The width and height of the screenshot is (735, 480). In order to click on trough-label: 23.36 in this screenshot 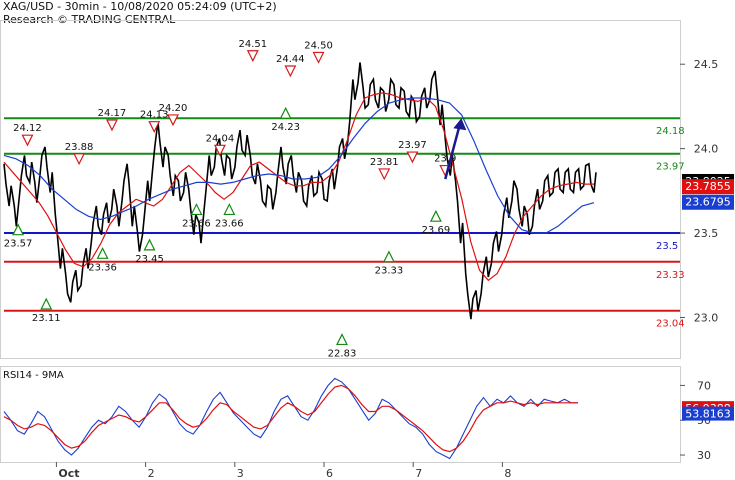, I will do `click(102, 267)`.